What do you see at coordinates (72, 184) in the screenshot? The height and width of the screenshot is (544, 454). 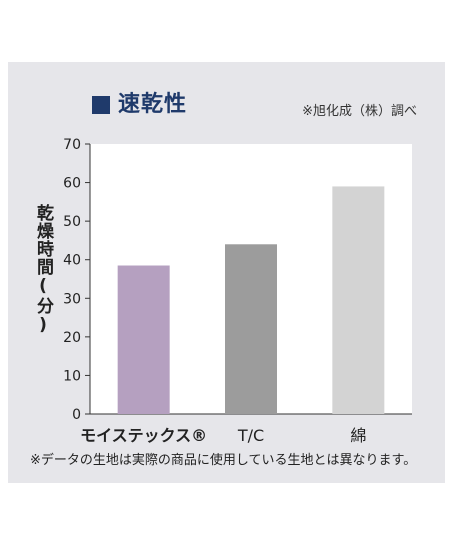 I see `y-tick-label: 60` at bounding box center [72, 184].